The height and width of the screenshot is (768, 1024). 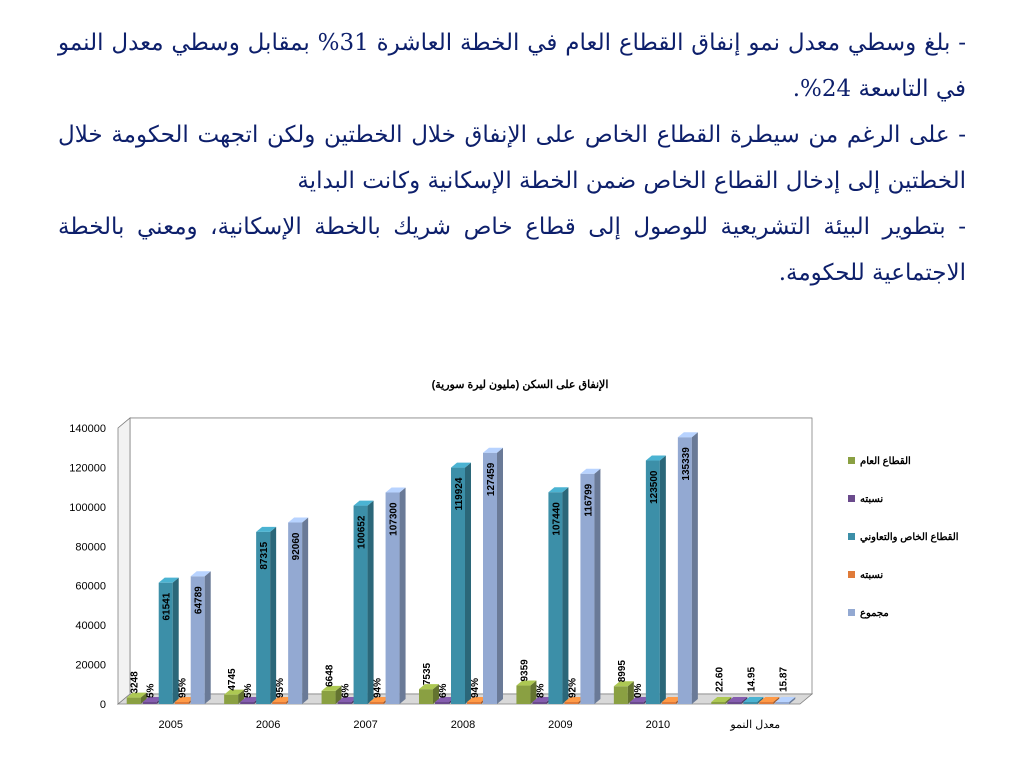 What do you see at coordinates (330, 675) in the screenshot?
I see `data-label: 6648` at bounding box center [330, 675].